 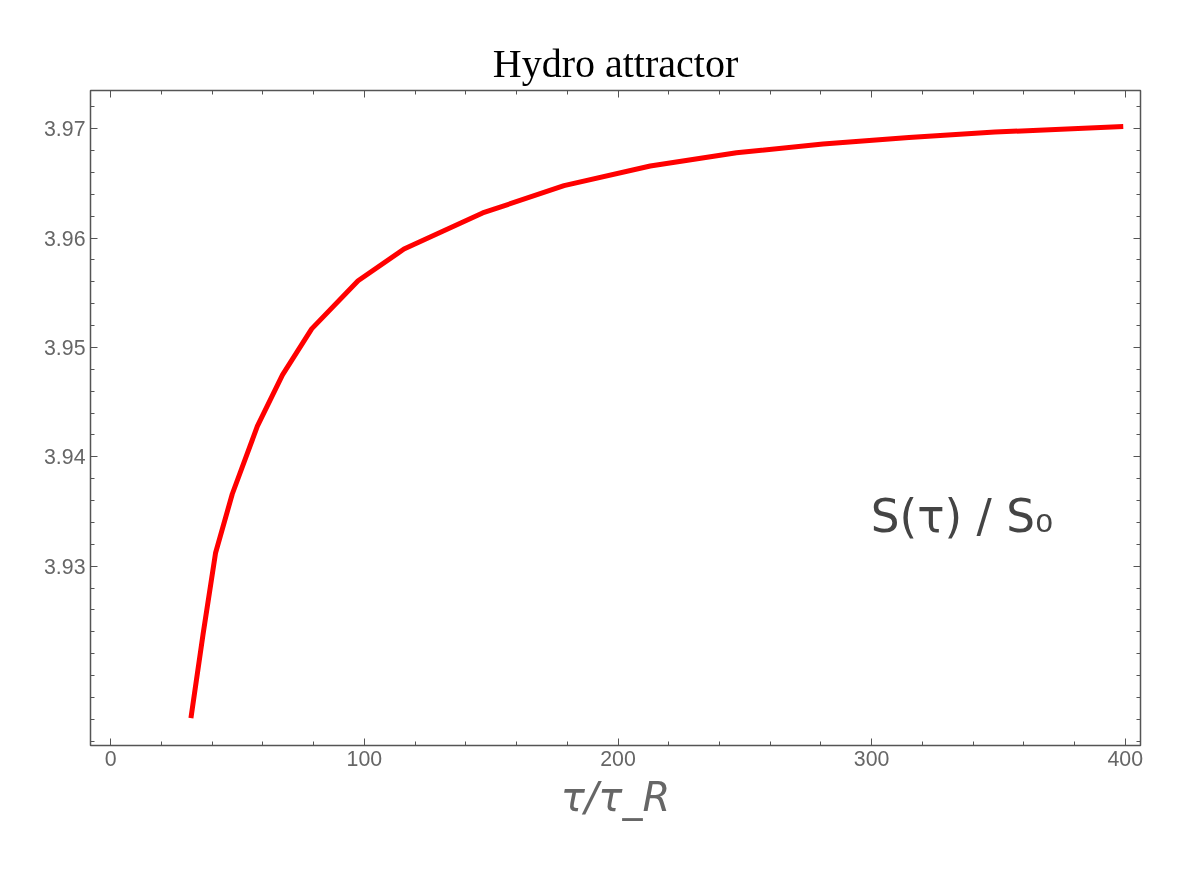 I want to click on chart-title: Hydro attractor, so click(x=615, y=63).